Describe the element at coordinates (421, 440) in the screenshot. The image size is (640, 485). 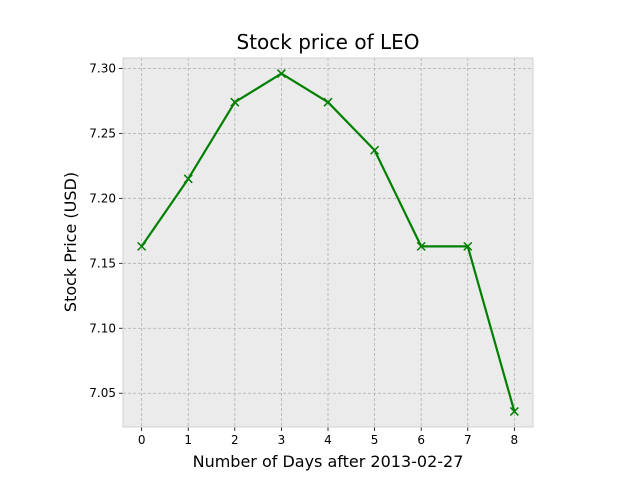
I see `x-tick-label: 6` at that location.